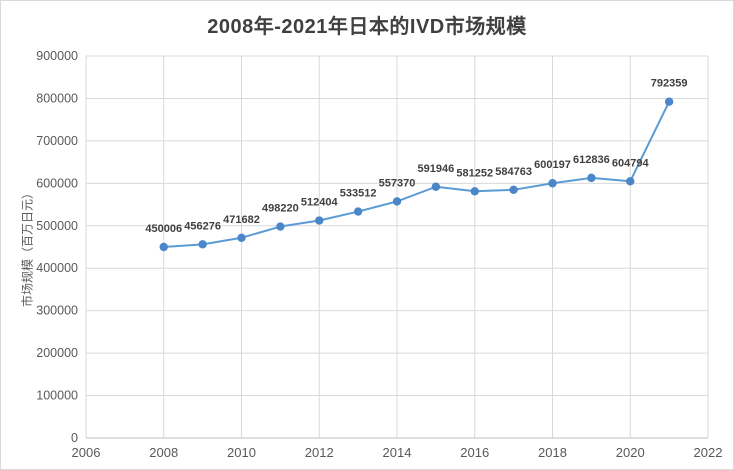  I want to click on data-label: 600197, so click(552, 165).